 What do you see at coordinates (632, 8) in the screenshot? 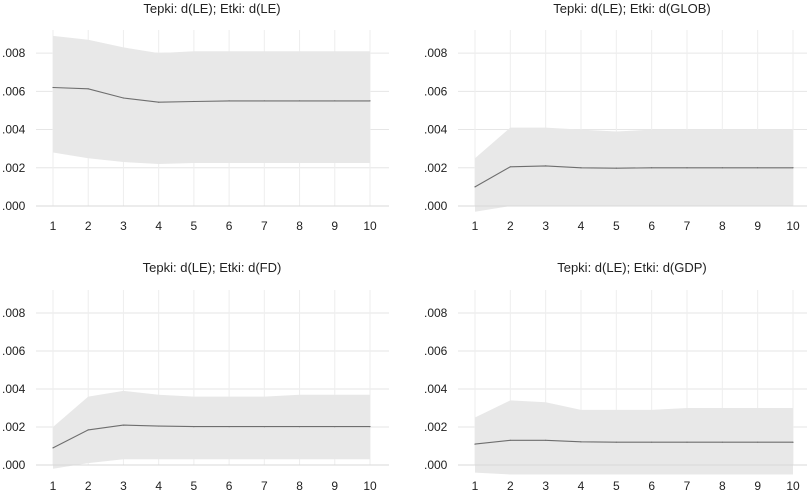
I see `panel-title: Tepki: d(LE); Etki: d(GLOB)` at bounding box center [632, 8].